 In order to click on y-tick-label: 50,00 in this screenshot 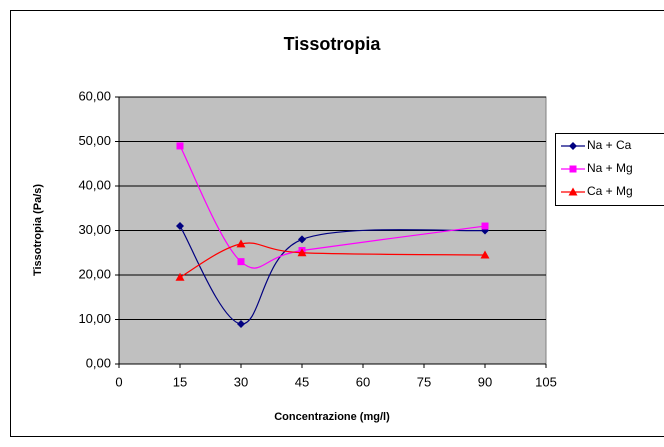, I will do `click(94, 140)`.